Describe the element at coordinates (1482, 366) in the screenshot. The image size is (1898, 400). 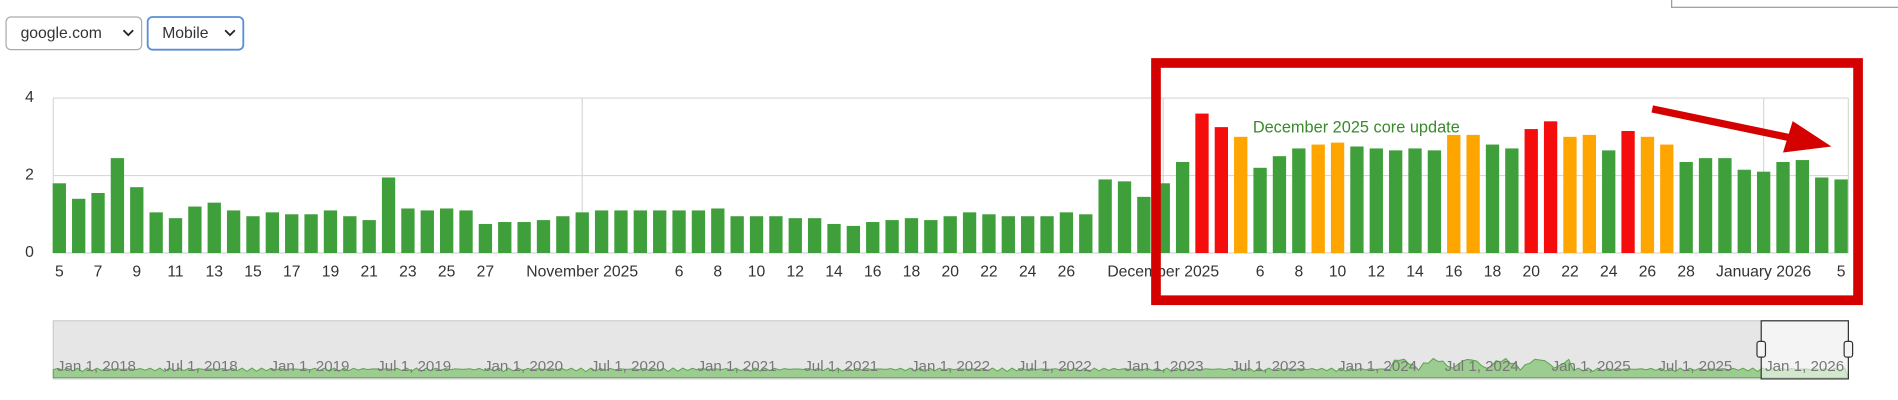
I see `navigator-label: Jul 1, 2024` at that location.